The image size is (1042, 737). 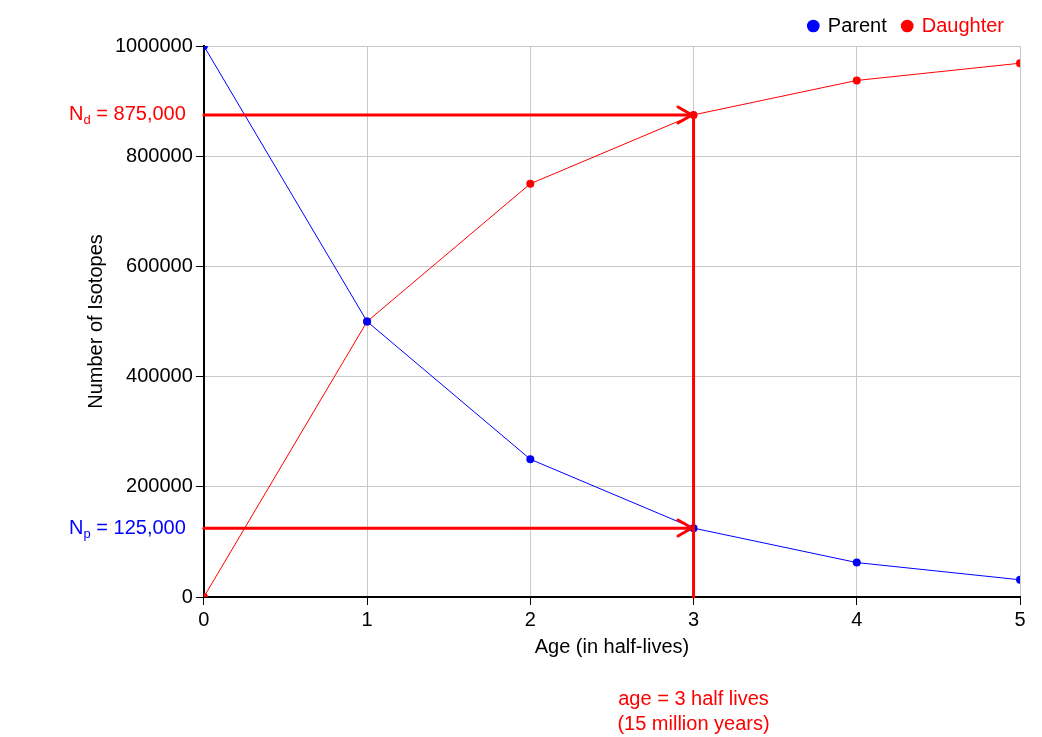 What do you see at coordinates (693, 618) in the screenshot?
I see `x-tick-label: 3` at bounding box center [693, 618].